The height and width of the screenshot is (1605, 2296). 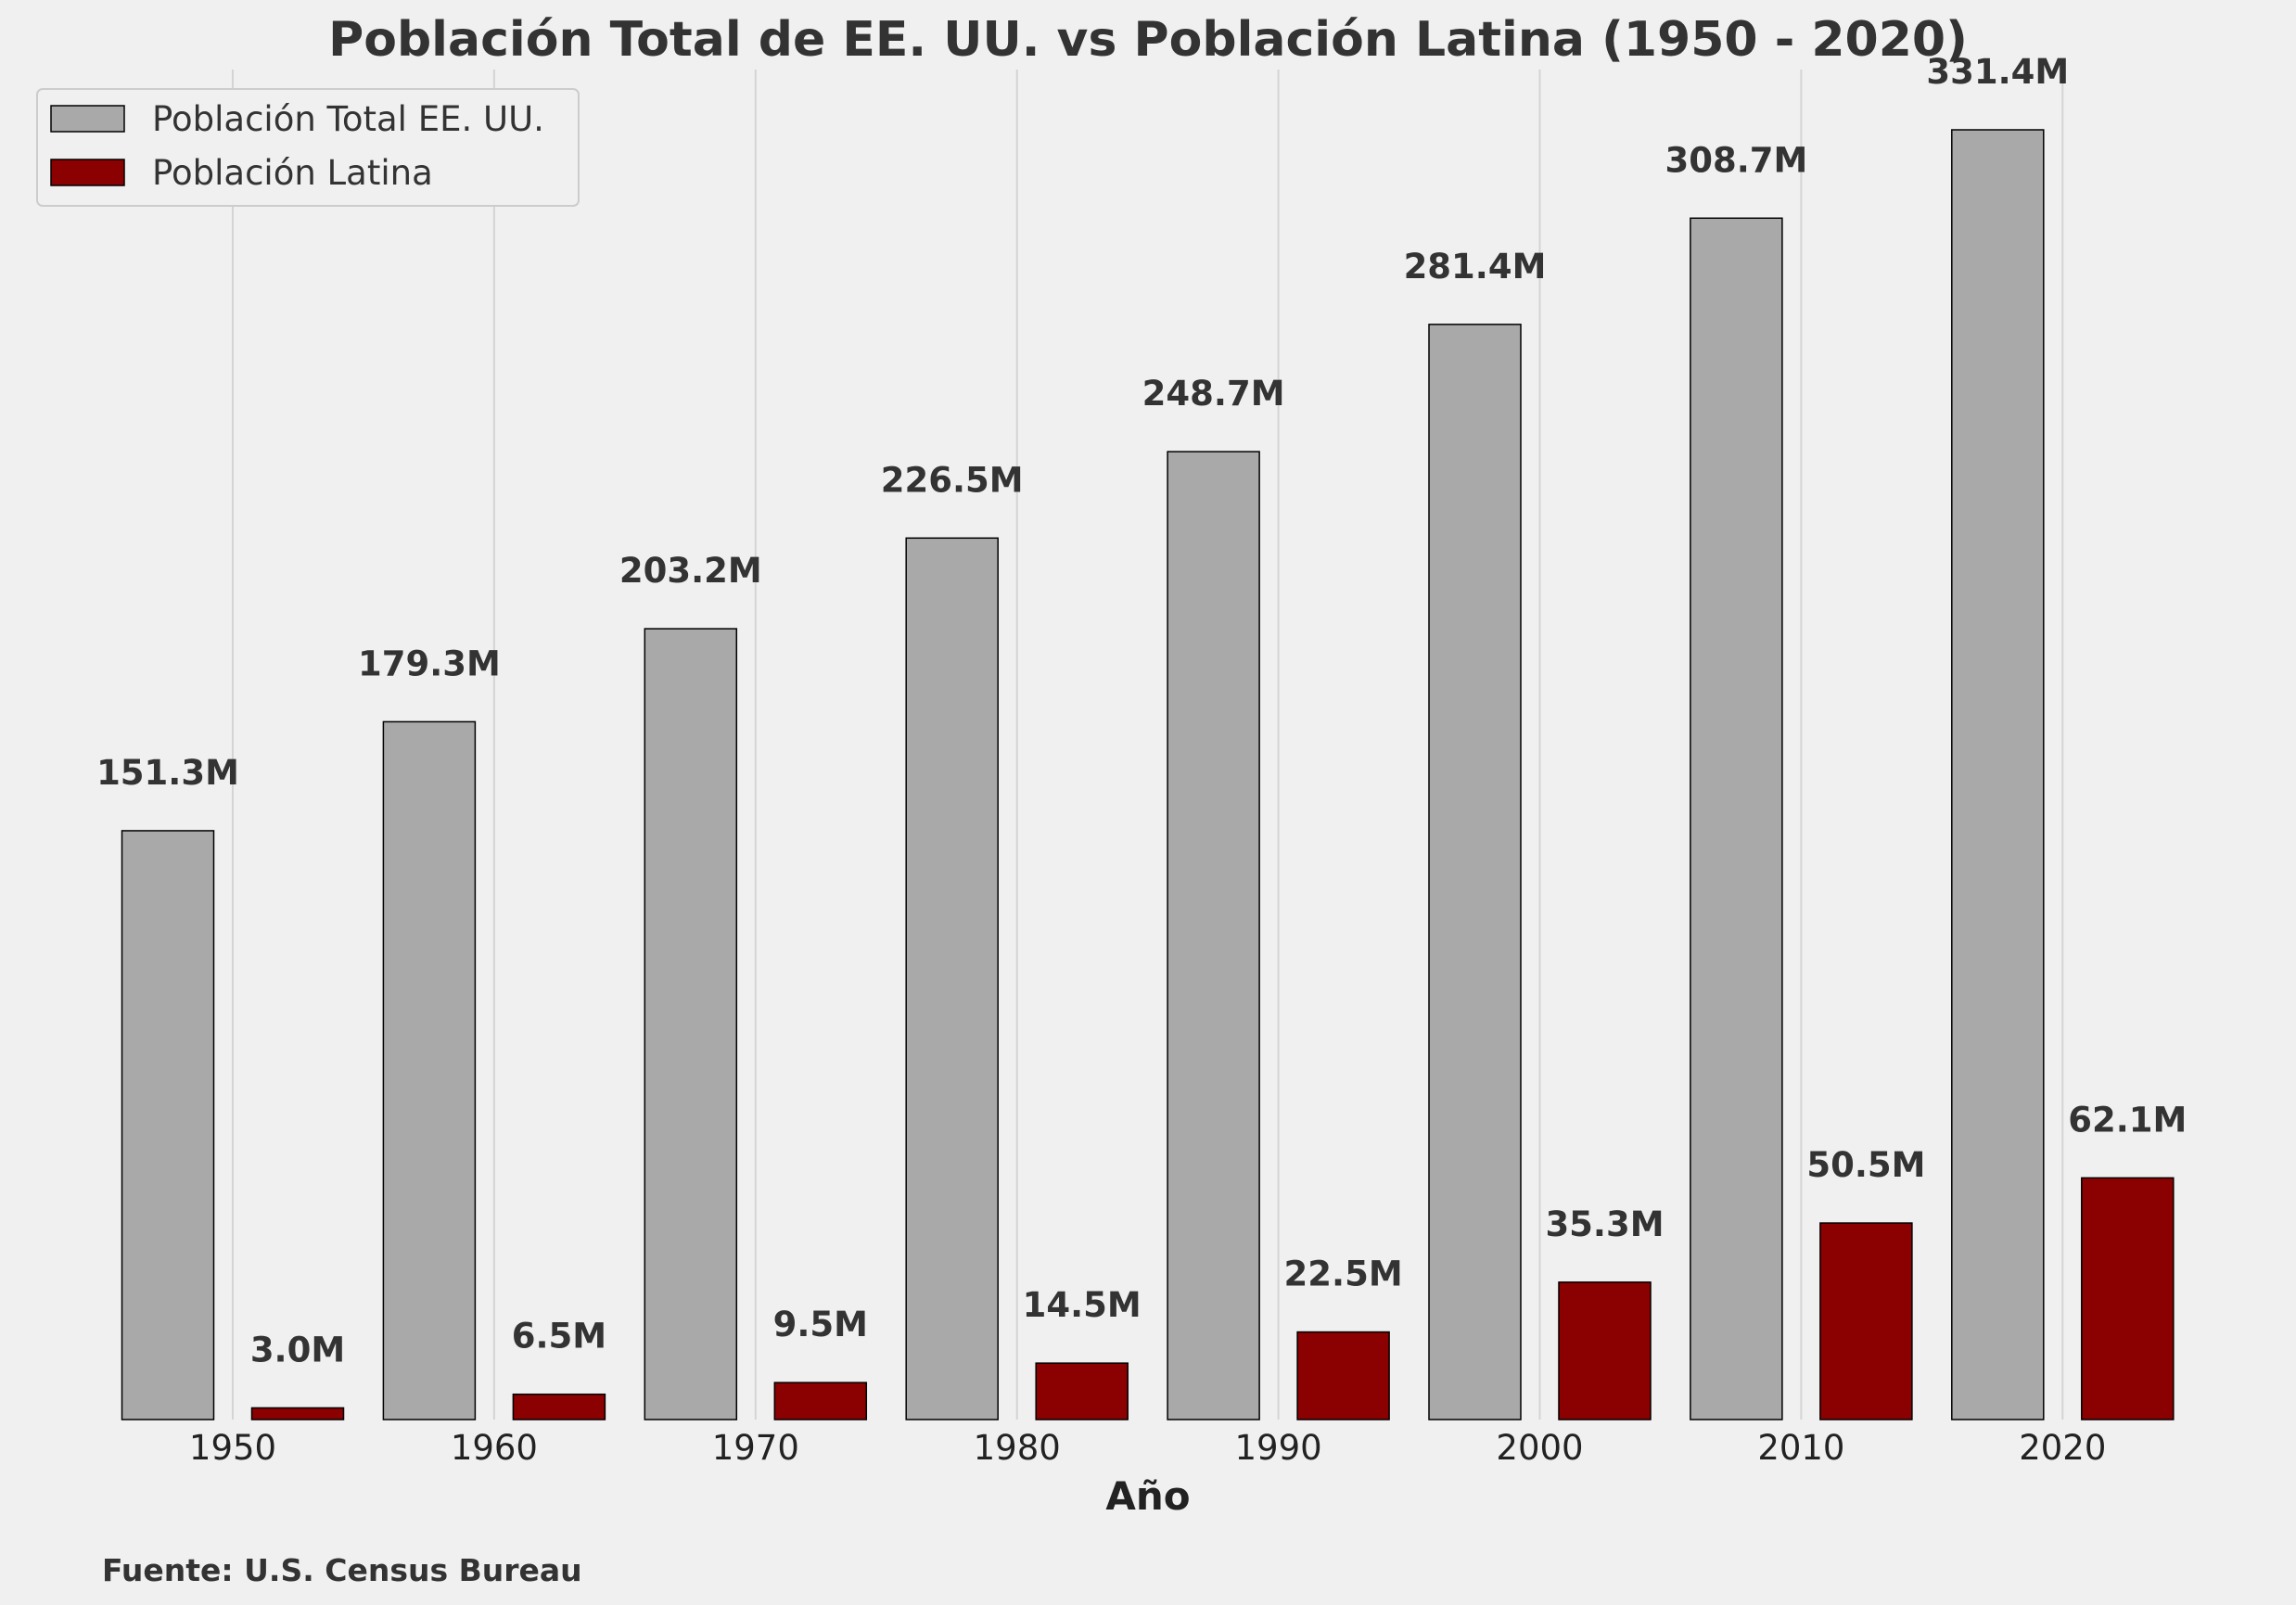 What do you see at coordinates (87, 119) in the screenshot?
I see `legend-swatch-total` at bounding box center [87, 119].